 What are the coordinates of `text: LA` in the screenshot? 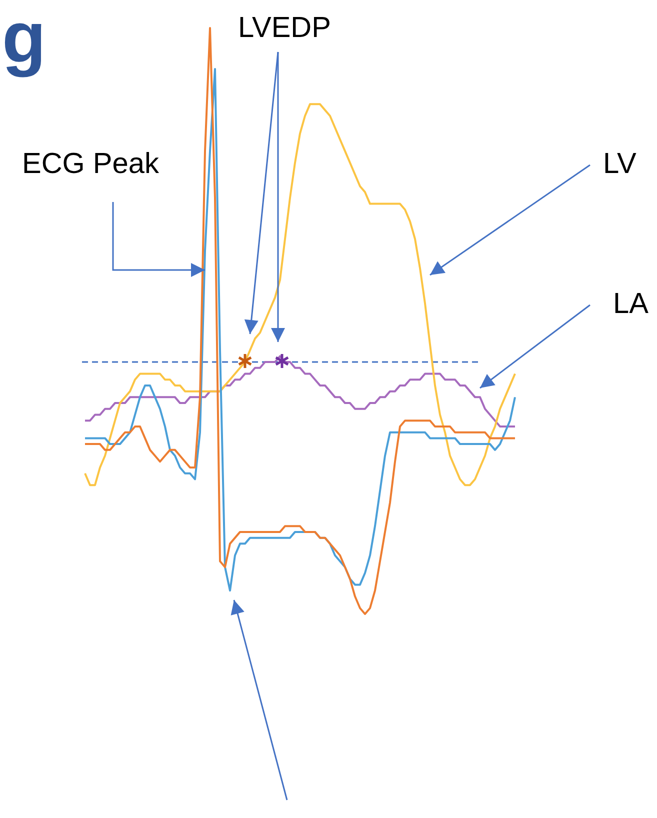 It's located at (630, 304).